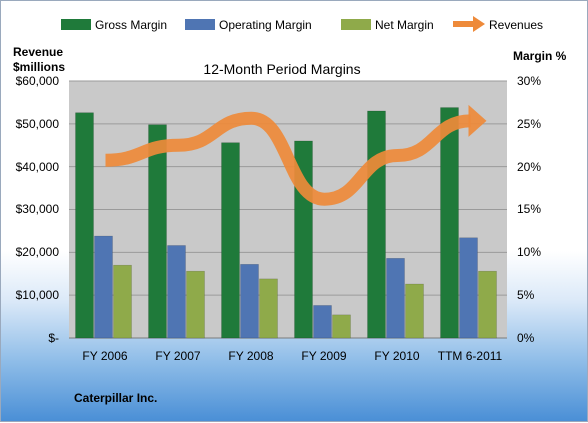 This screenshot has width=588, height=423. What do you see at coordinates (526, 338) in the screenshot?
I see `right-tick: 0%` at bounding box center [526, 338].